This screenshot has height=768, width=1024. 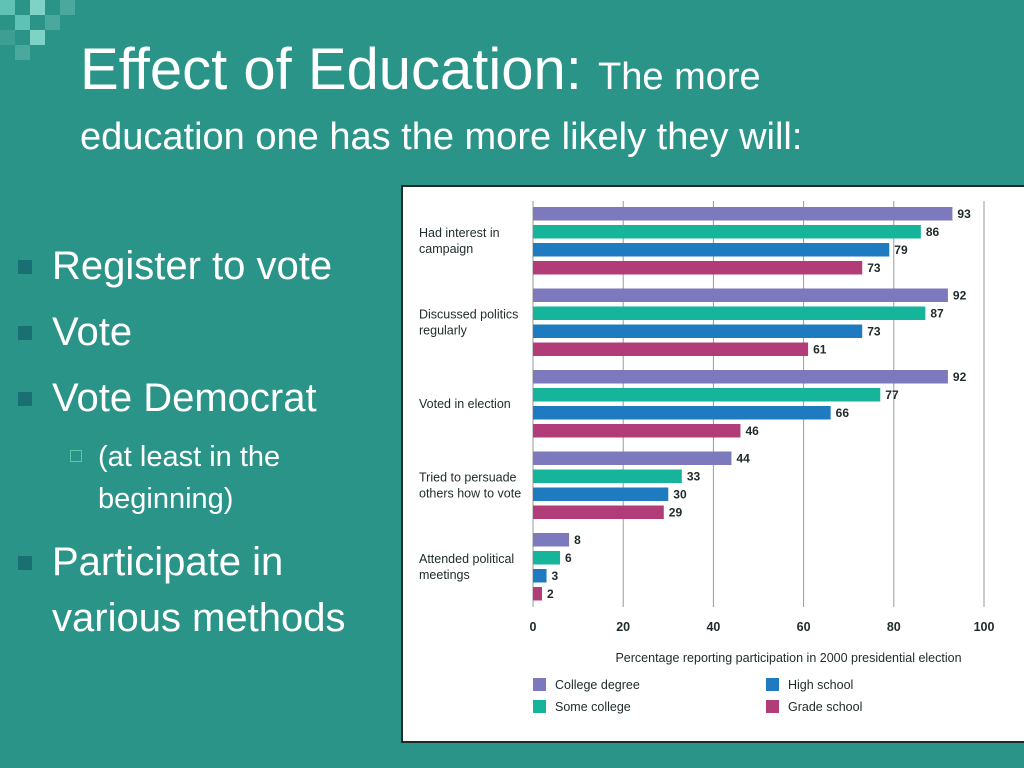 I want to click on x-tick-label: 60, so click(x=804, y=627).